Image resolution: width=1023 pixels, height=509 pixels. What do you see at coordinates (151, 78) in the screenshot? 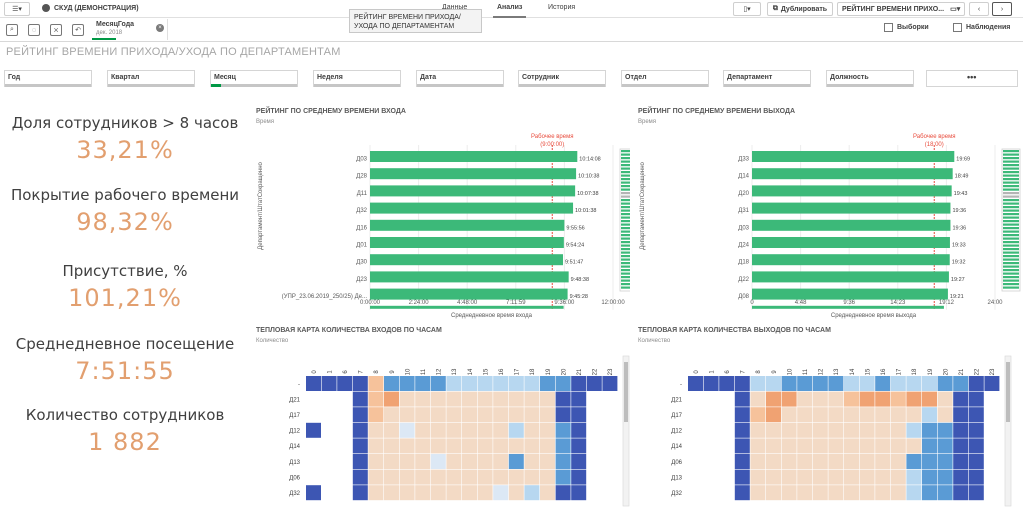
I see `filter-1: Квартал` at bounding box center [151, 78].